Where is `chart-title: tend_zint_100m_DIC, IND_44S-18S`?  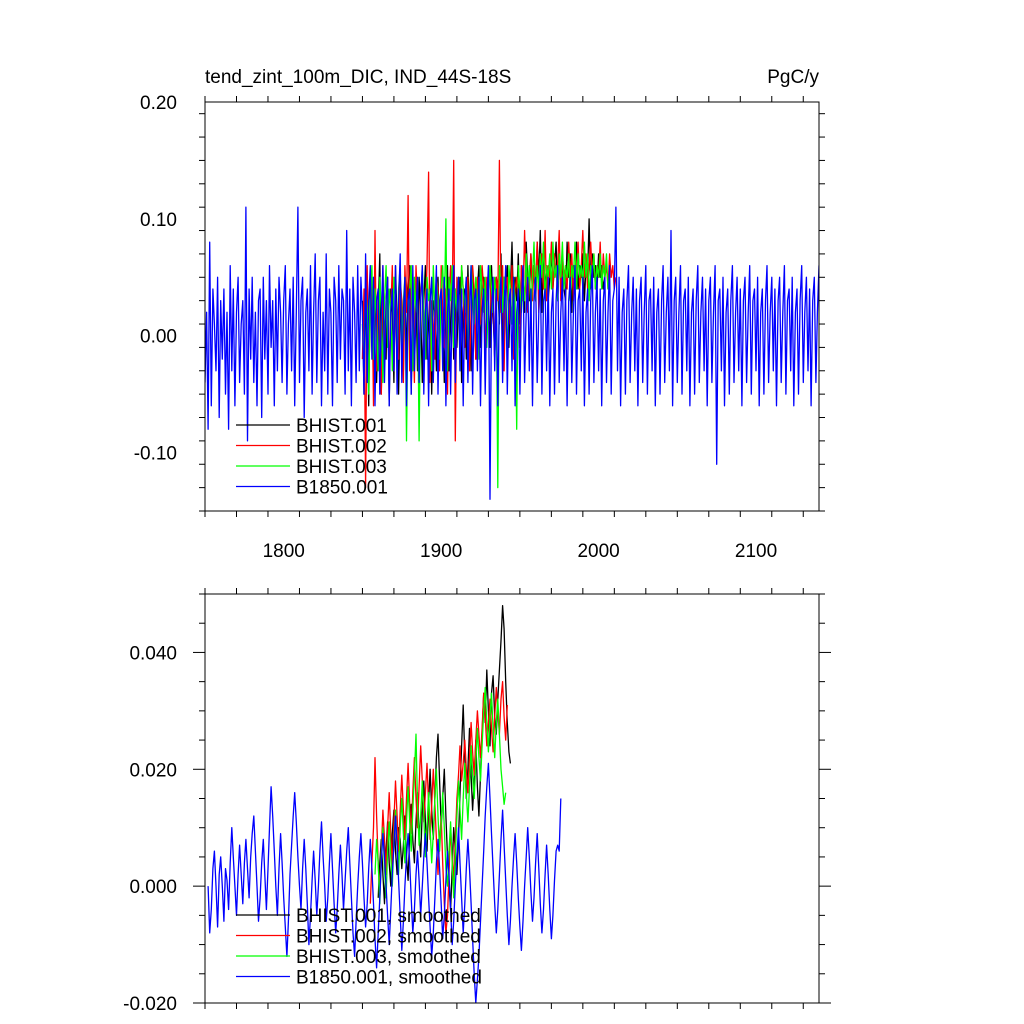
chart-title: tend_zint_100m_DIC, IND_44S-18S is located at coordinates (358, 77).